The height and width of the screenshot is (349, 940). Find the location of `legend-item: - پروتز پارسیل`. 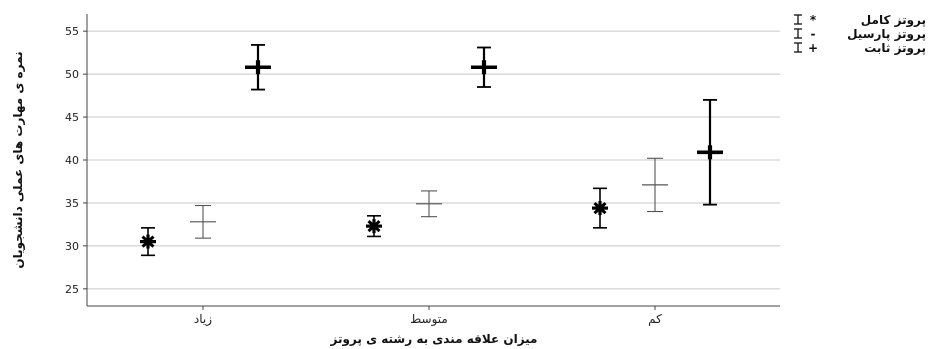

legend-item: - پروتز پارسیل is located at coordinates (860, 34).